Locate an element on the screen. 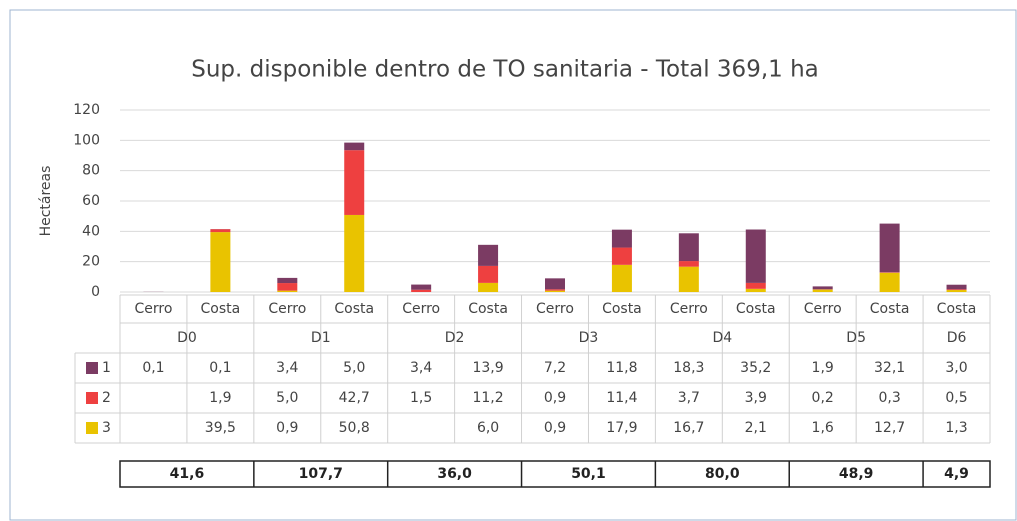 Image resolution: width=1017 pixels, height=521 pixels. value-label: 39,5 is located at coordinates (220, 428).